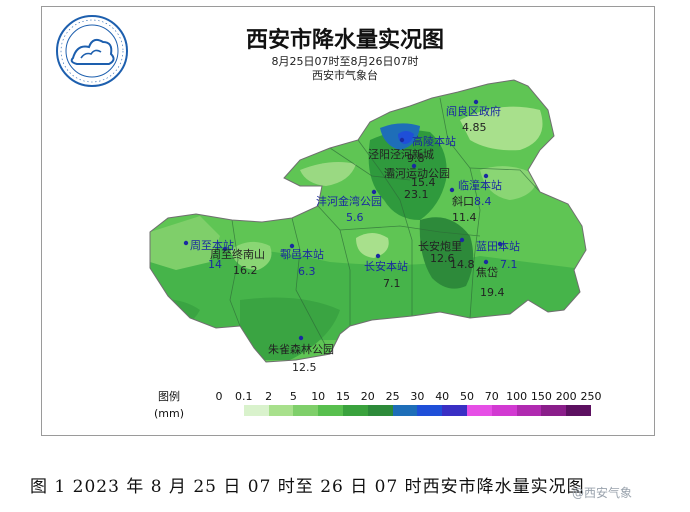 Image resolution: width=690 pixels, height=512 pixels. Describe the element at coordinates (367, 396) in the screenshot. I see `legend-tick: 20` at that location.